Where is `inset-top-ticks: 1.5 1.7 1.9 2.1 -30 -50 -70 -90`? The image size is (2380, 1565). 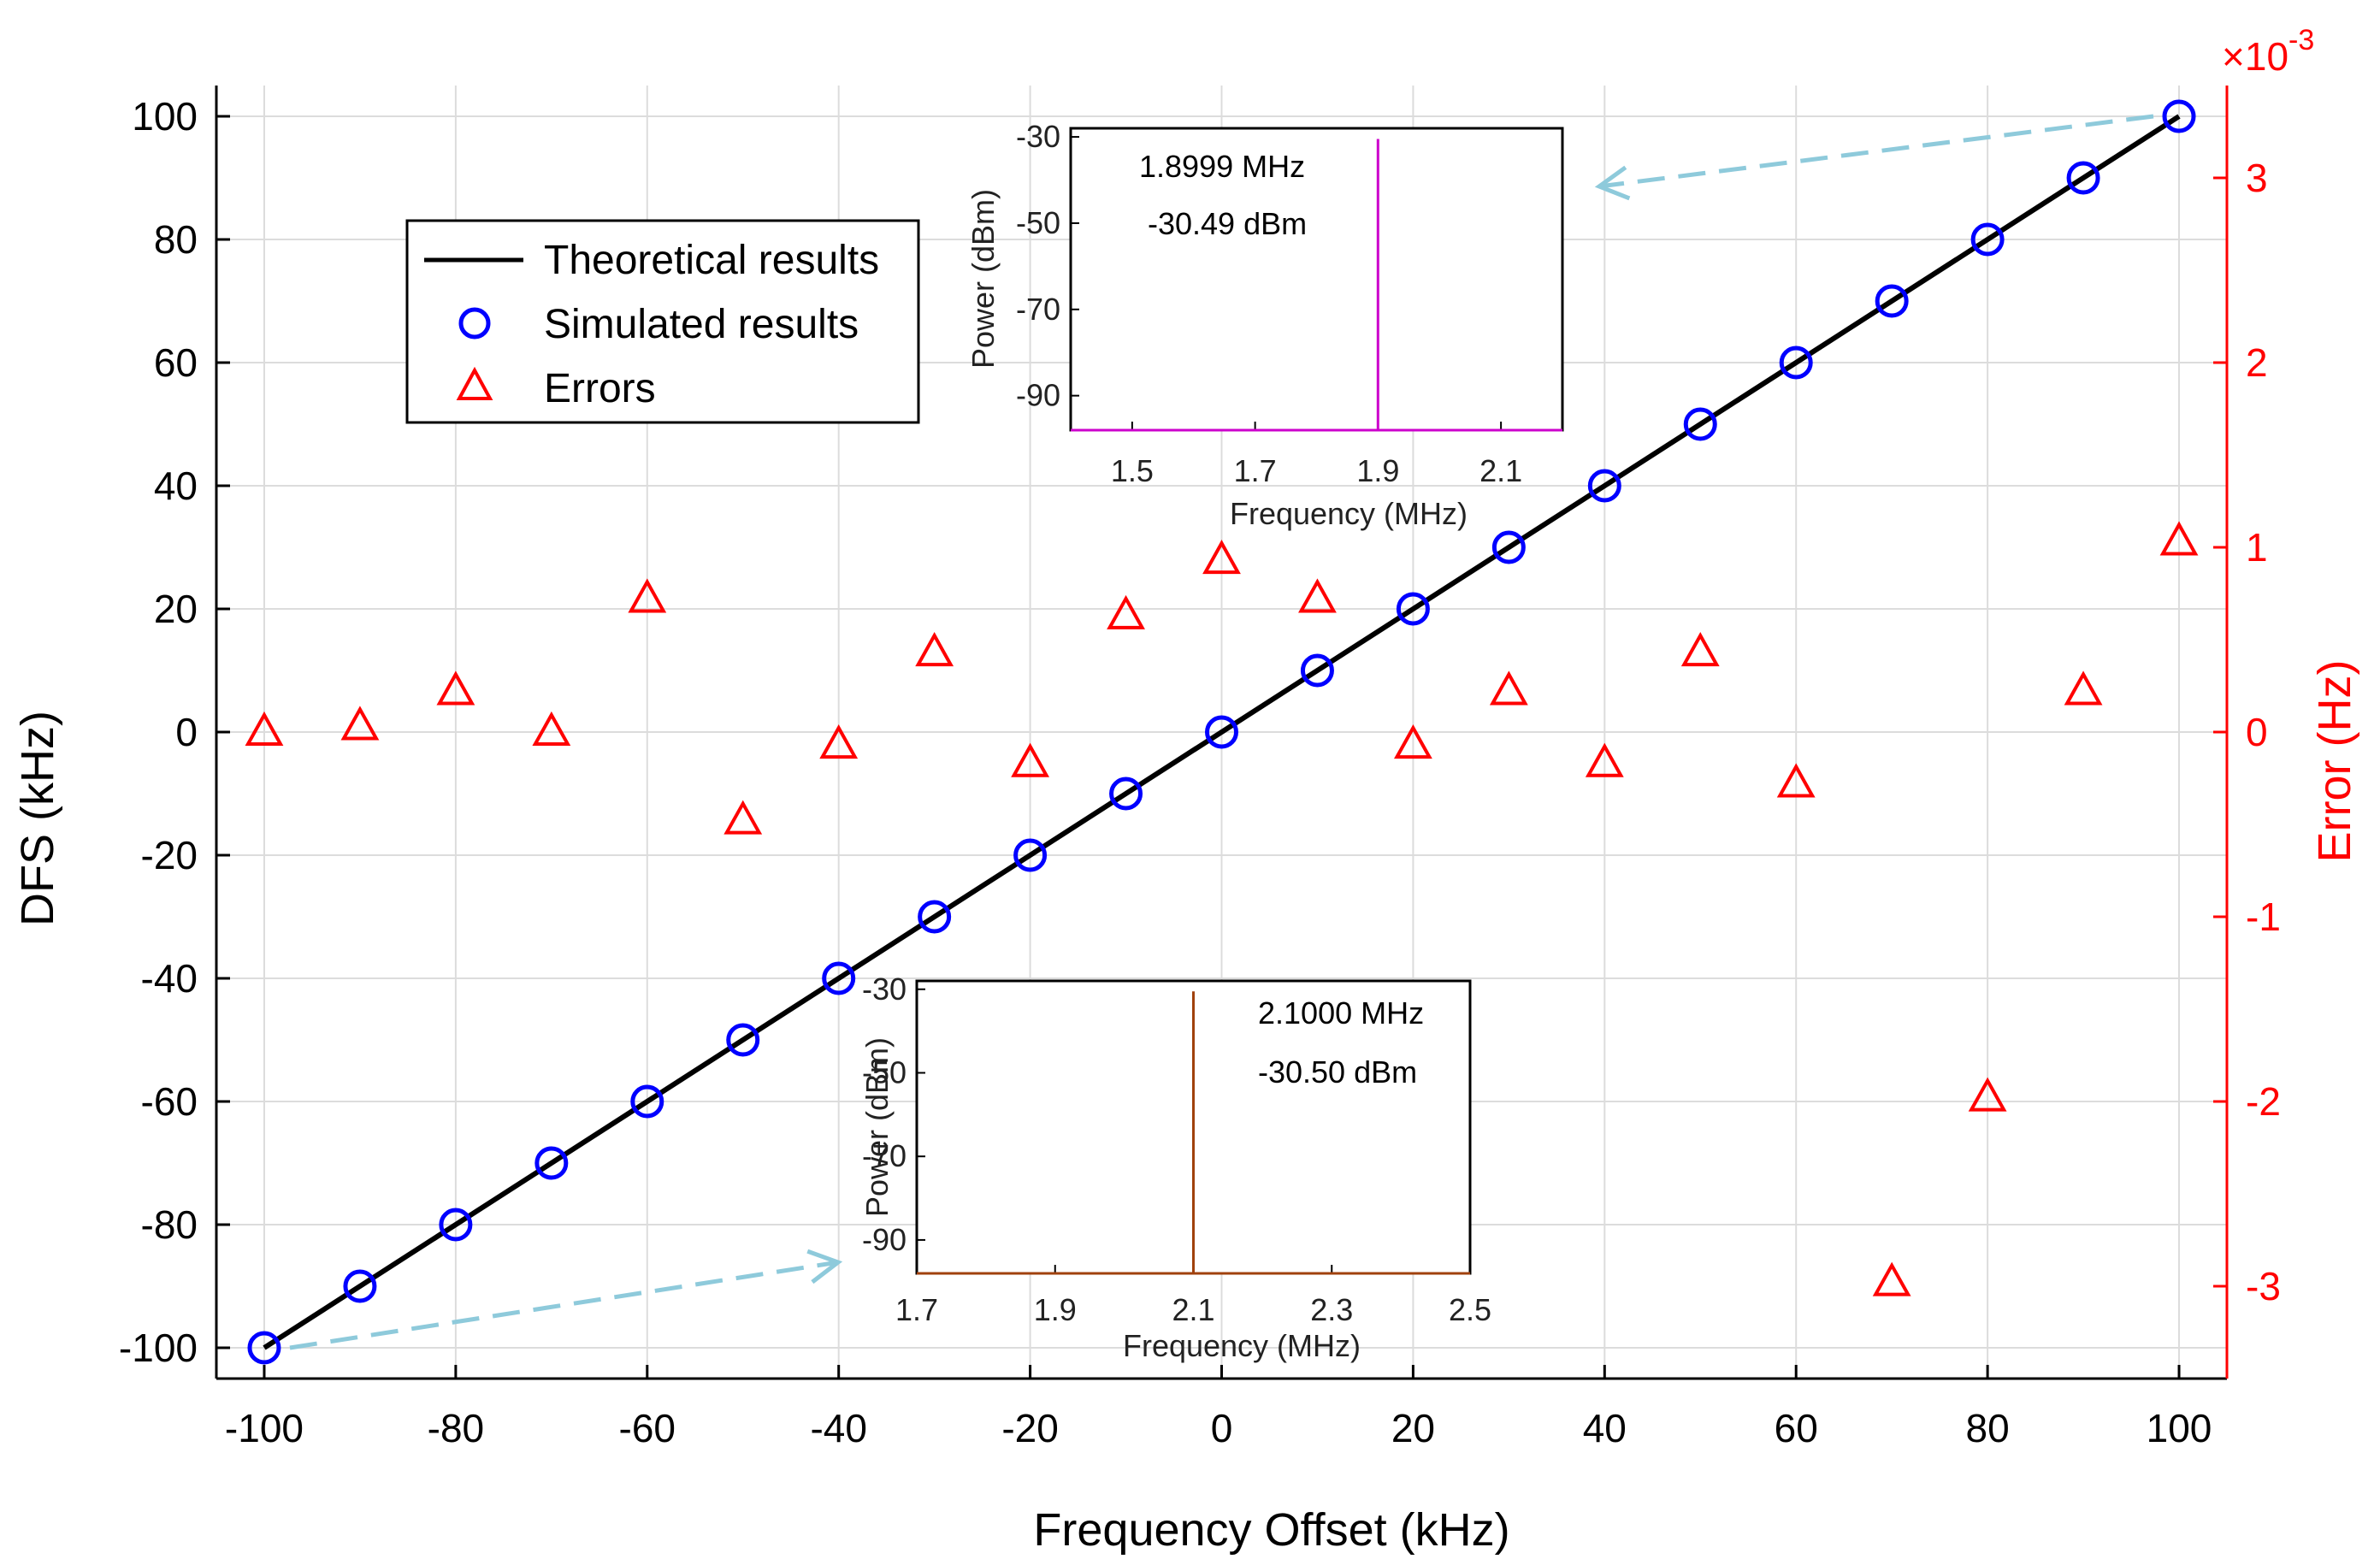 inset-top-ticks: 1.5 1.7 1.9 2.1 -30 -50 -70 -90 is located at coordinates (1269, 303).